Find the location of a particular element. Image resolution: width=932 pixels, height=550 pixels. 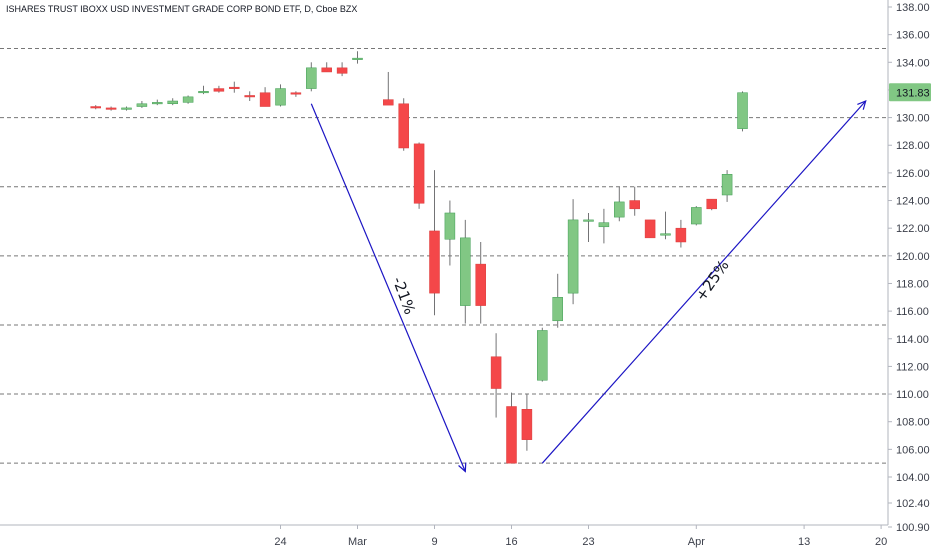

x-tick-label: Apr is located at coordinates (696, 542).